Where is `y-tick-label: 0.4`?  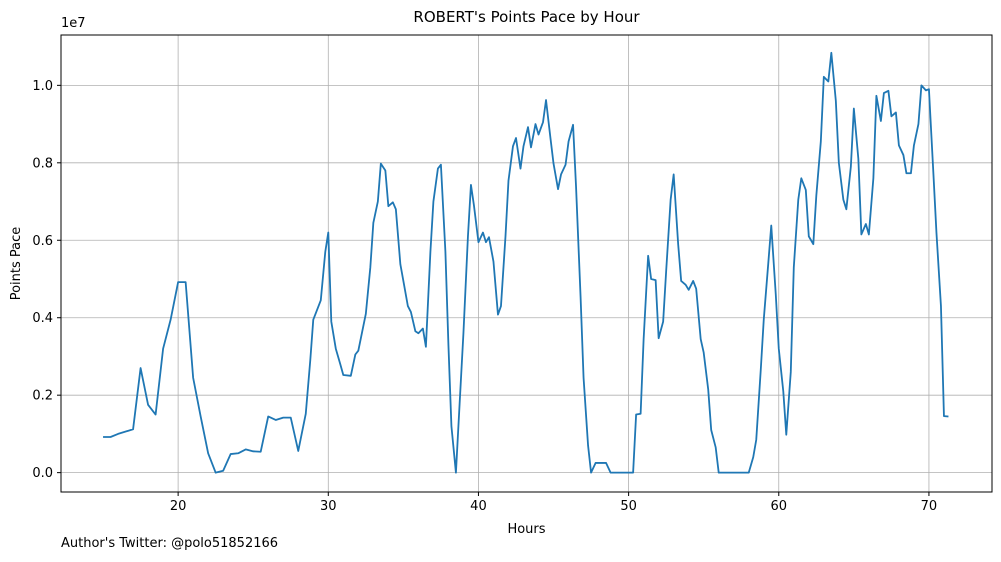
y-tick-label: 0.4 is located at coordinates (42, 318).